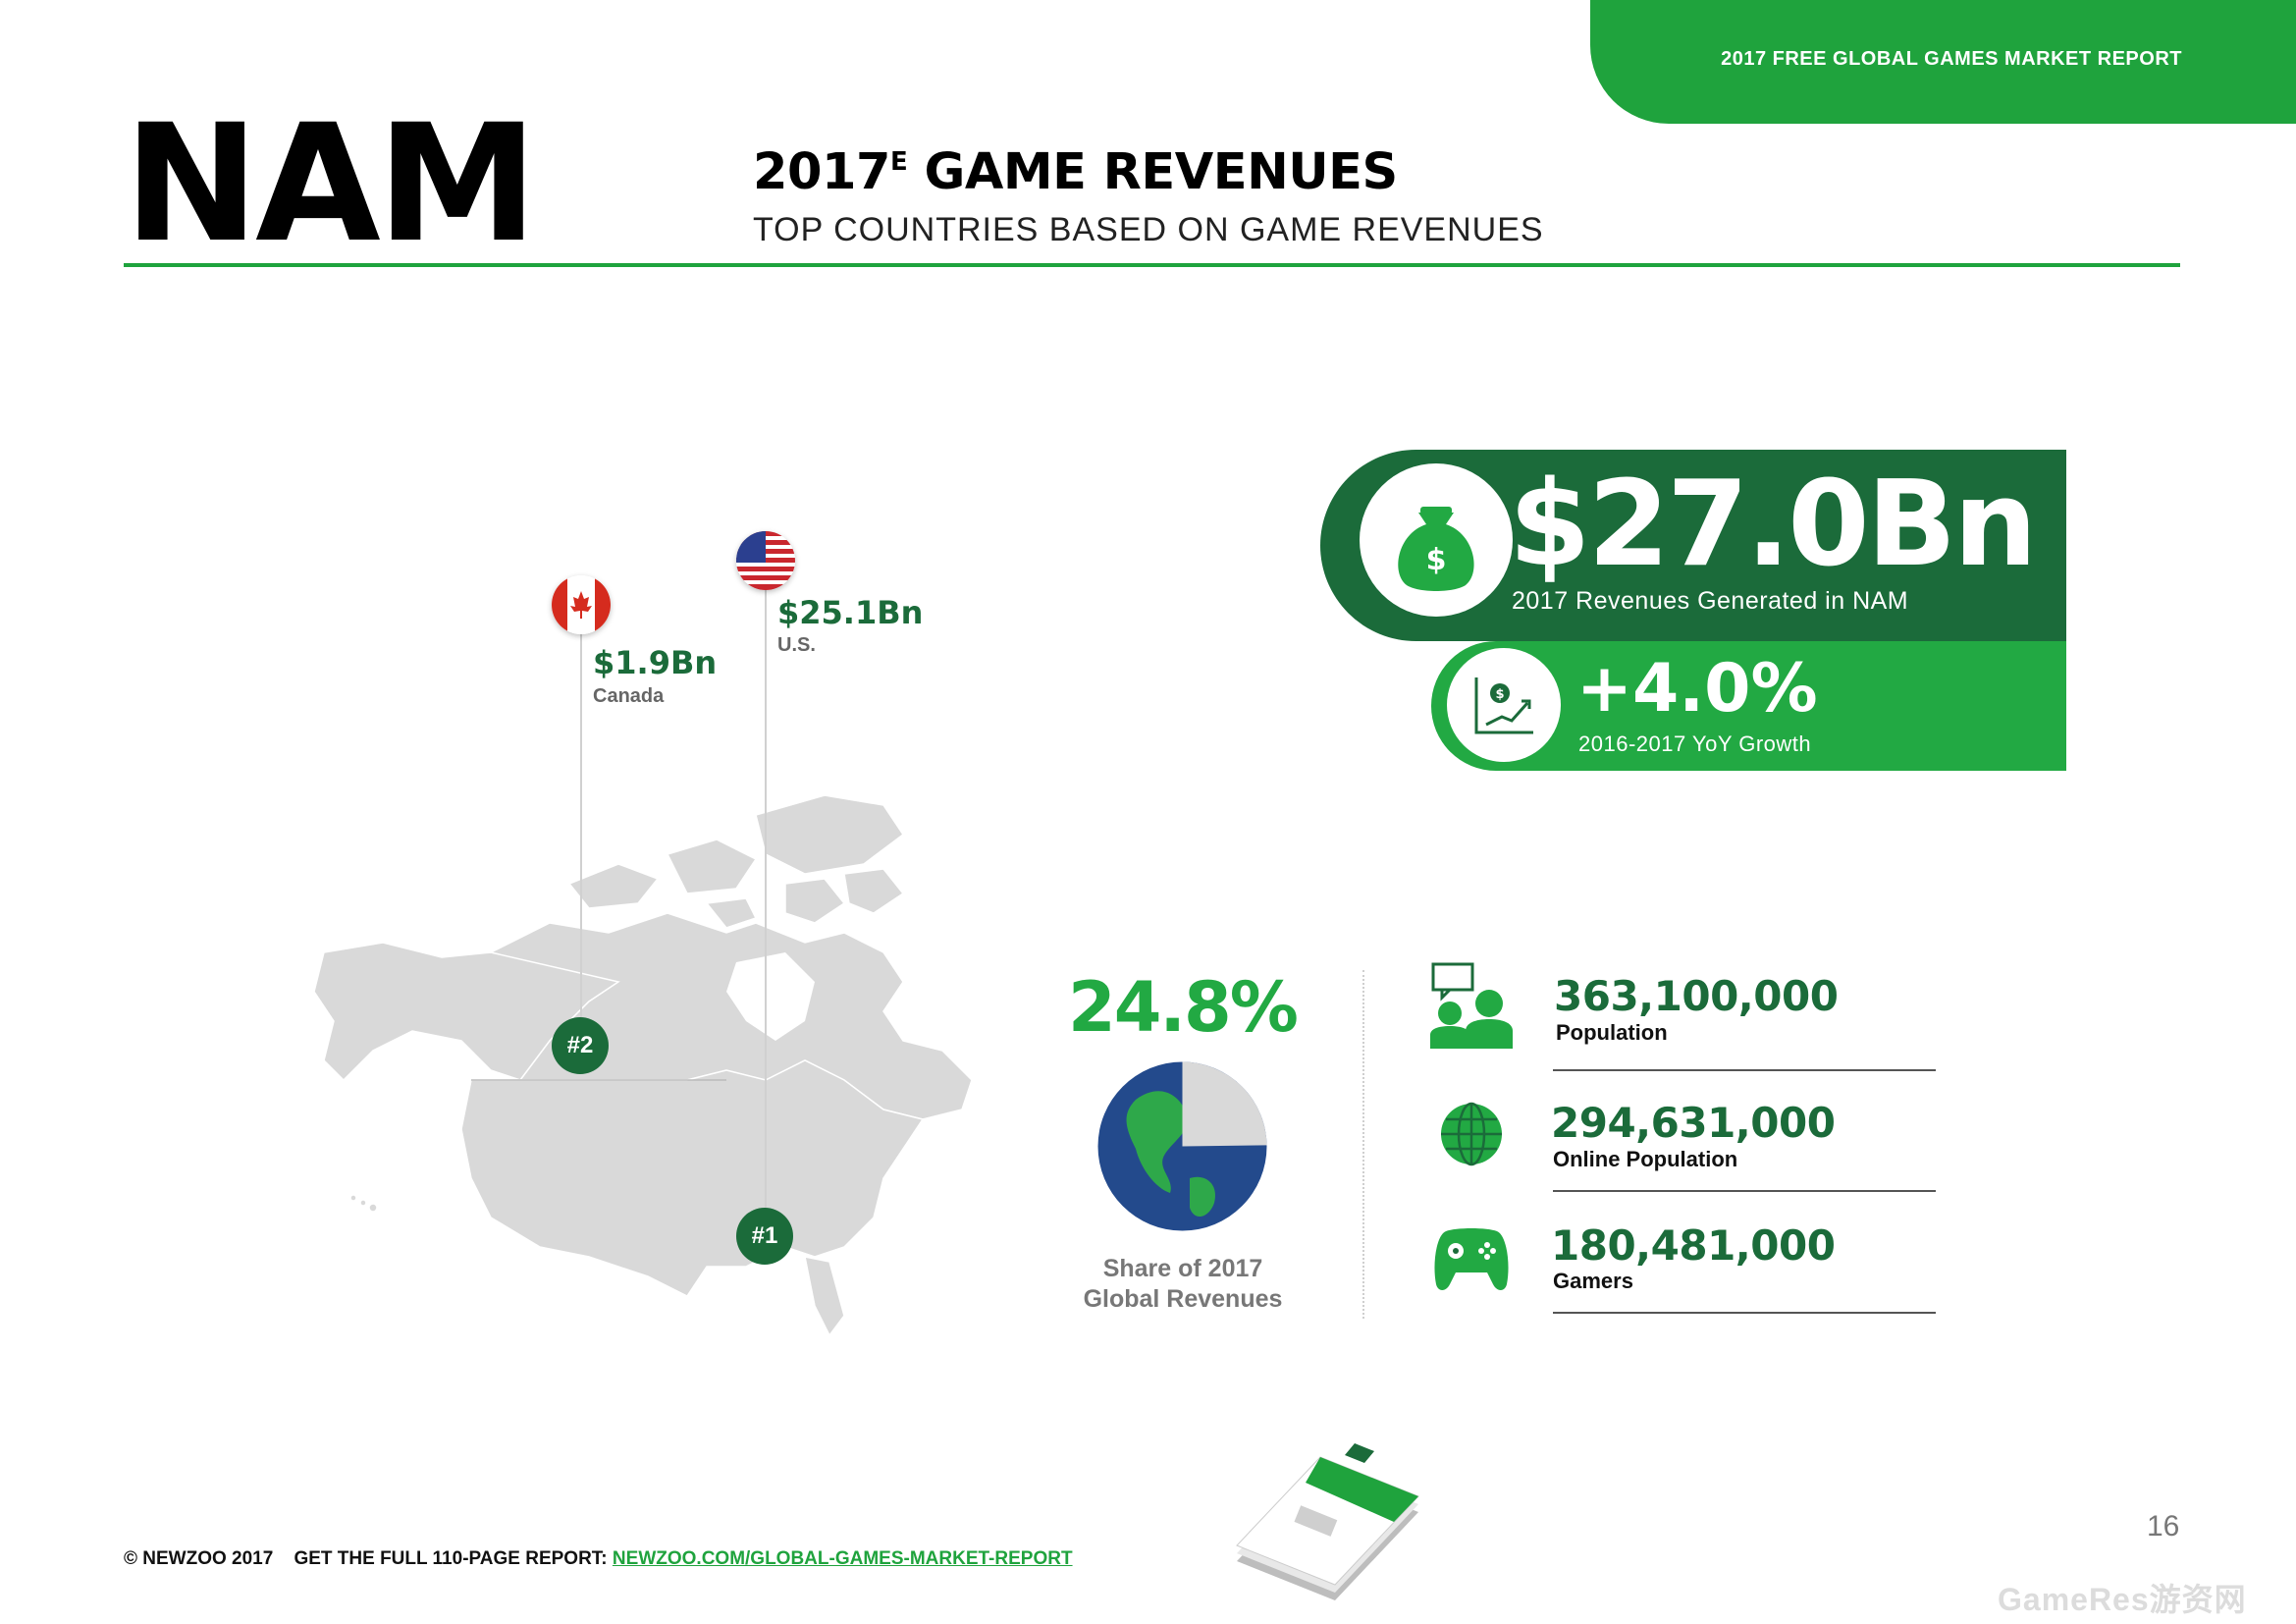  I want to click on top-banner, so click(1943, 62).